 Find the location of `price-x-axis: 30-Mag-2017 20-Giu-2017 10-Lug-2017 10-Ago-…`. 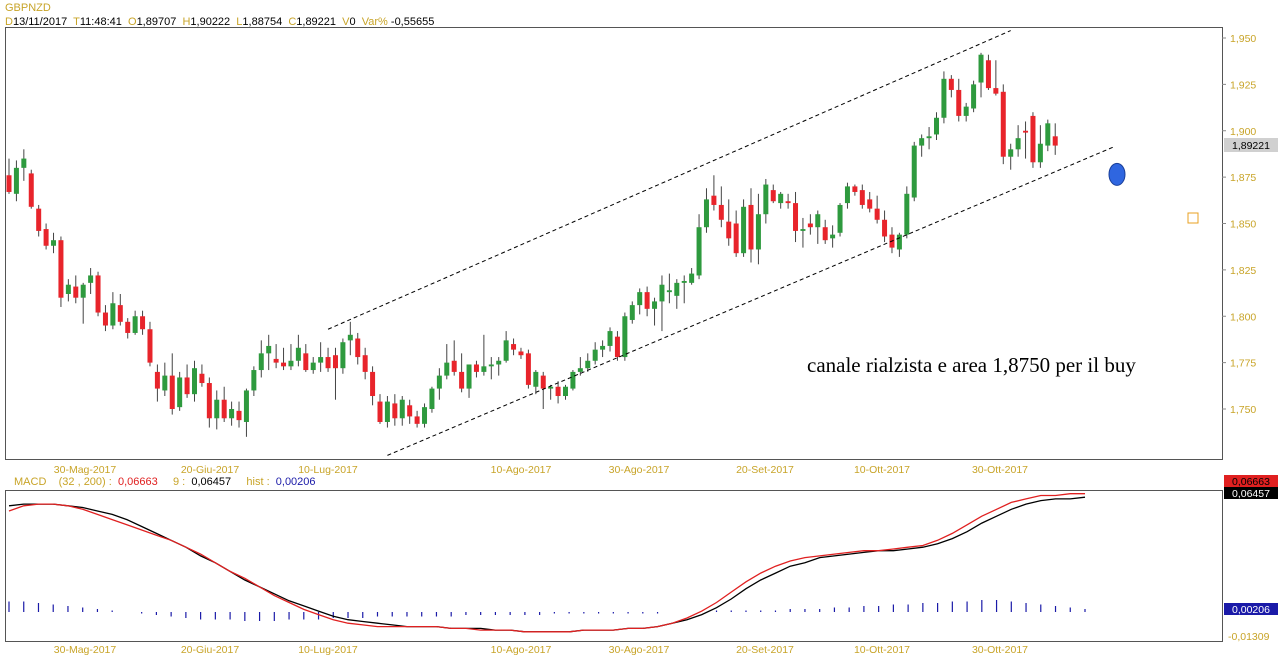

price-x-axis: 30-Mag-2017 20-Giu-2017 10-Lug-2017 10-Ago-… is located at coordinates (541, 470).